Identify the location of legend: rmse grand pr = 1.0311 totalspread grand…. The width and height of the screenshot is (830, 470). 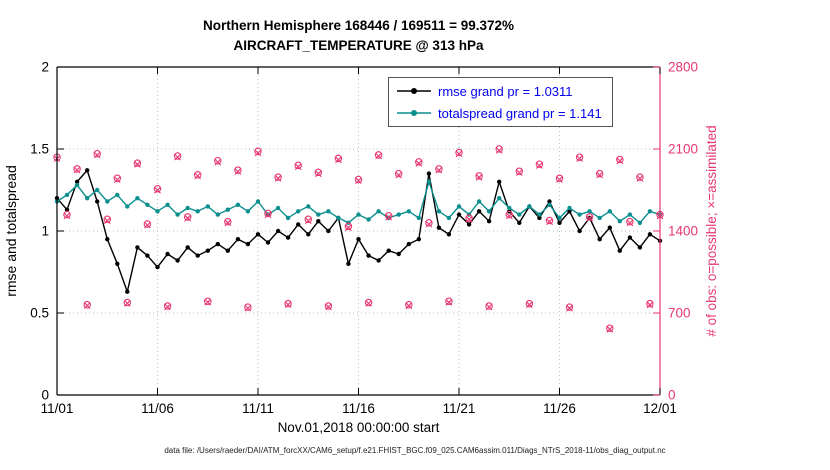
(500, 102).